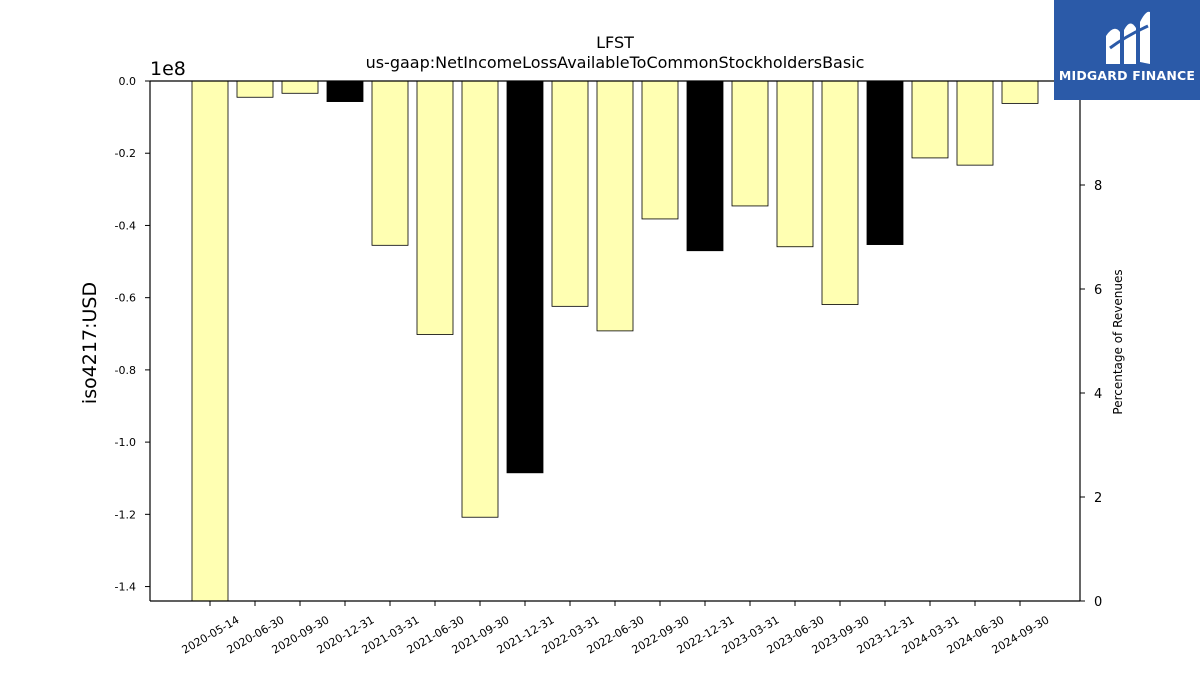 The width and height of the screenshot is (1200, 675). Describe the element at coordinates (168, 69) in the screenshot. I see `y-offset-label: 1e8` at that location.